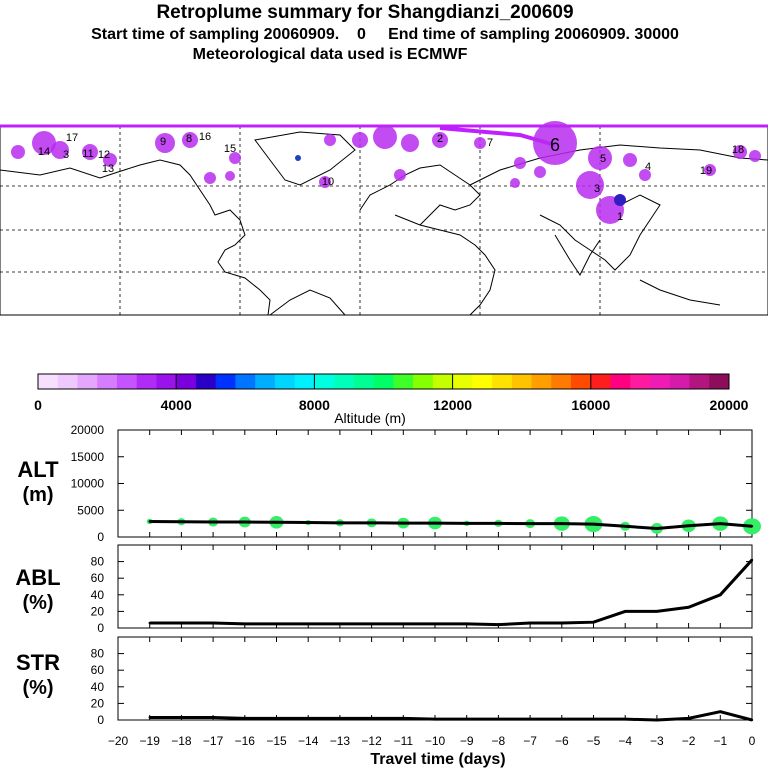 This screenshot has height=768, width=768. What do you see at coordinates (452, 405) in the screenshot?
I see `colorbar-tick-label: 12000` at bounding box center [452, 405].